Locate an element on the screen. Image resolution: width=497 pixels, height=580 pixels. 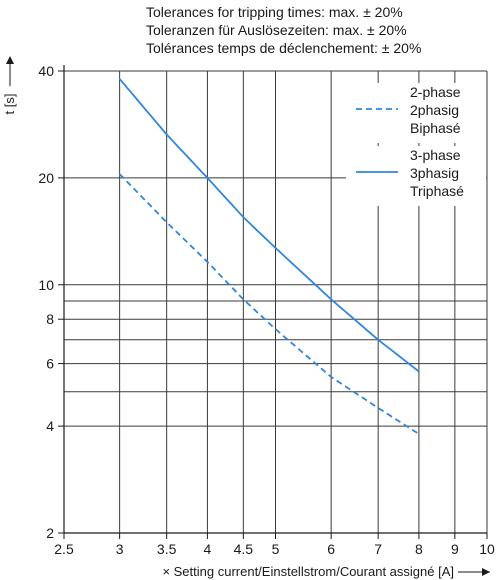
y-tick-label-0: 2 is located at coordinates (50, 533).